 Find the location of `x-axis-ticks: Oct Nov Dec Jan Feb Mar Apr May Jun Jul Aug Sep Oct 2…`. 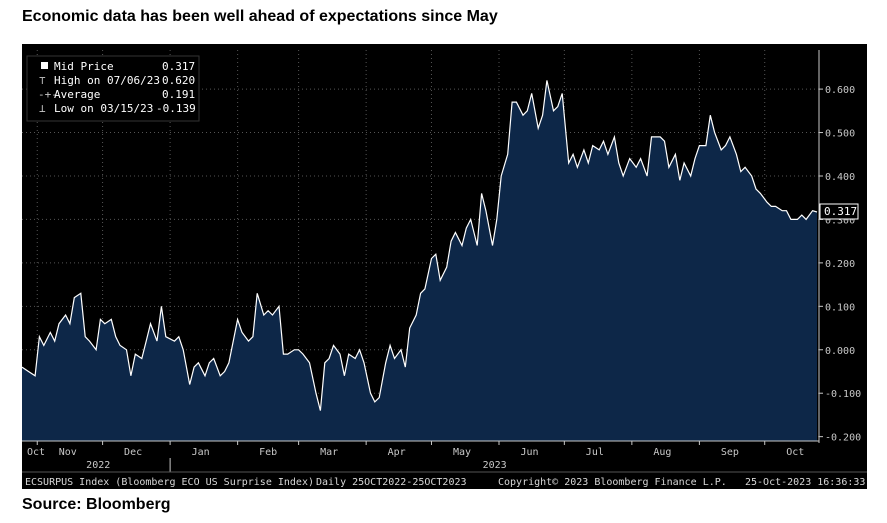

x-axis-ticks: Oct Nov Dec Jan Feb Mar Apr May Jun Jul Aug Sep Oct 2… is located at coordinates (415, 456).